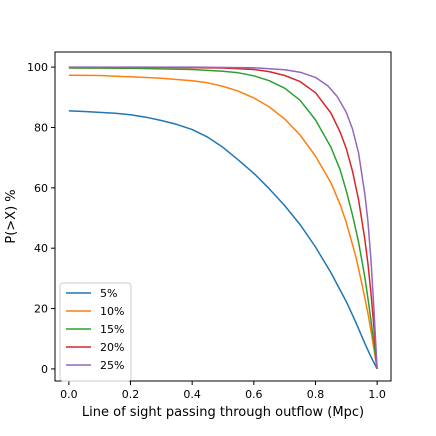  Describe the element at coordinates (41, 127) in the screenshot. I see `y-tick-label: 80` at that location.